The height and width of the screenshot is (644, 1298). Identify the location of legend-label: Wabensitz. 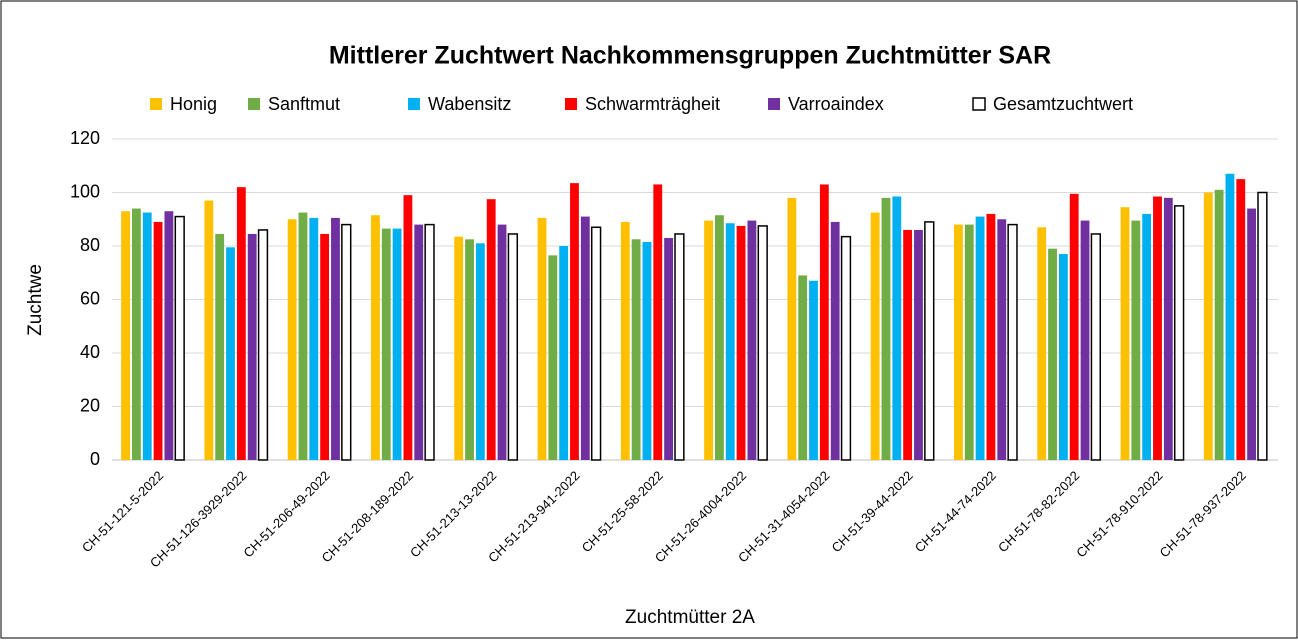
(469, 104).